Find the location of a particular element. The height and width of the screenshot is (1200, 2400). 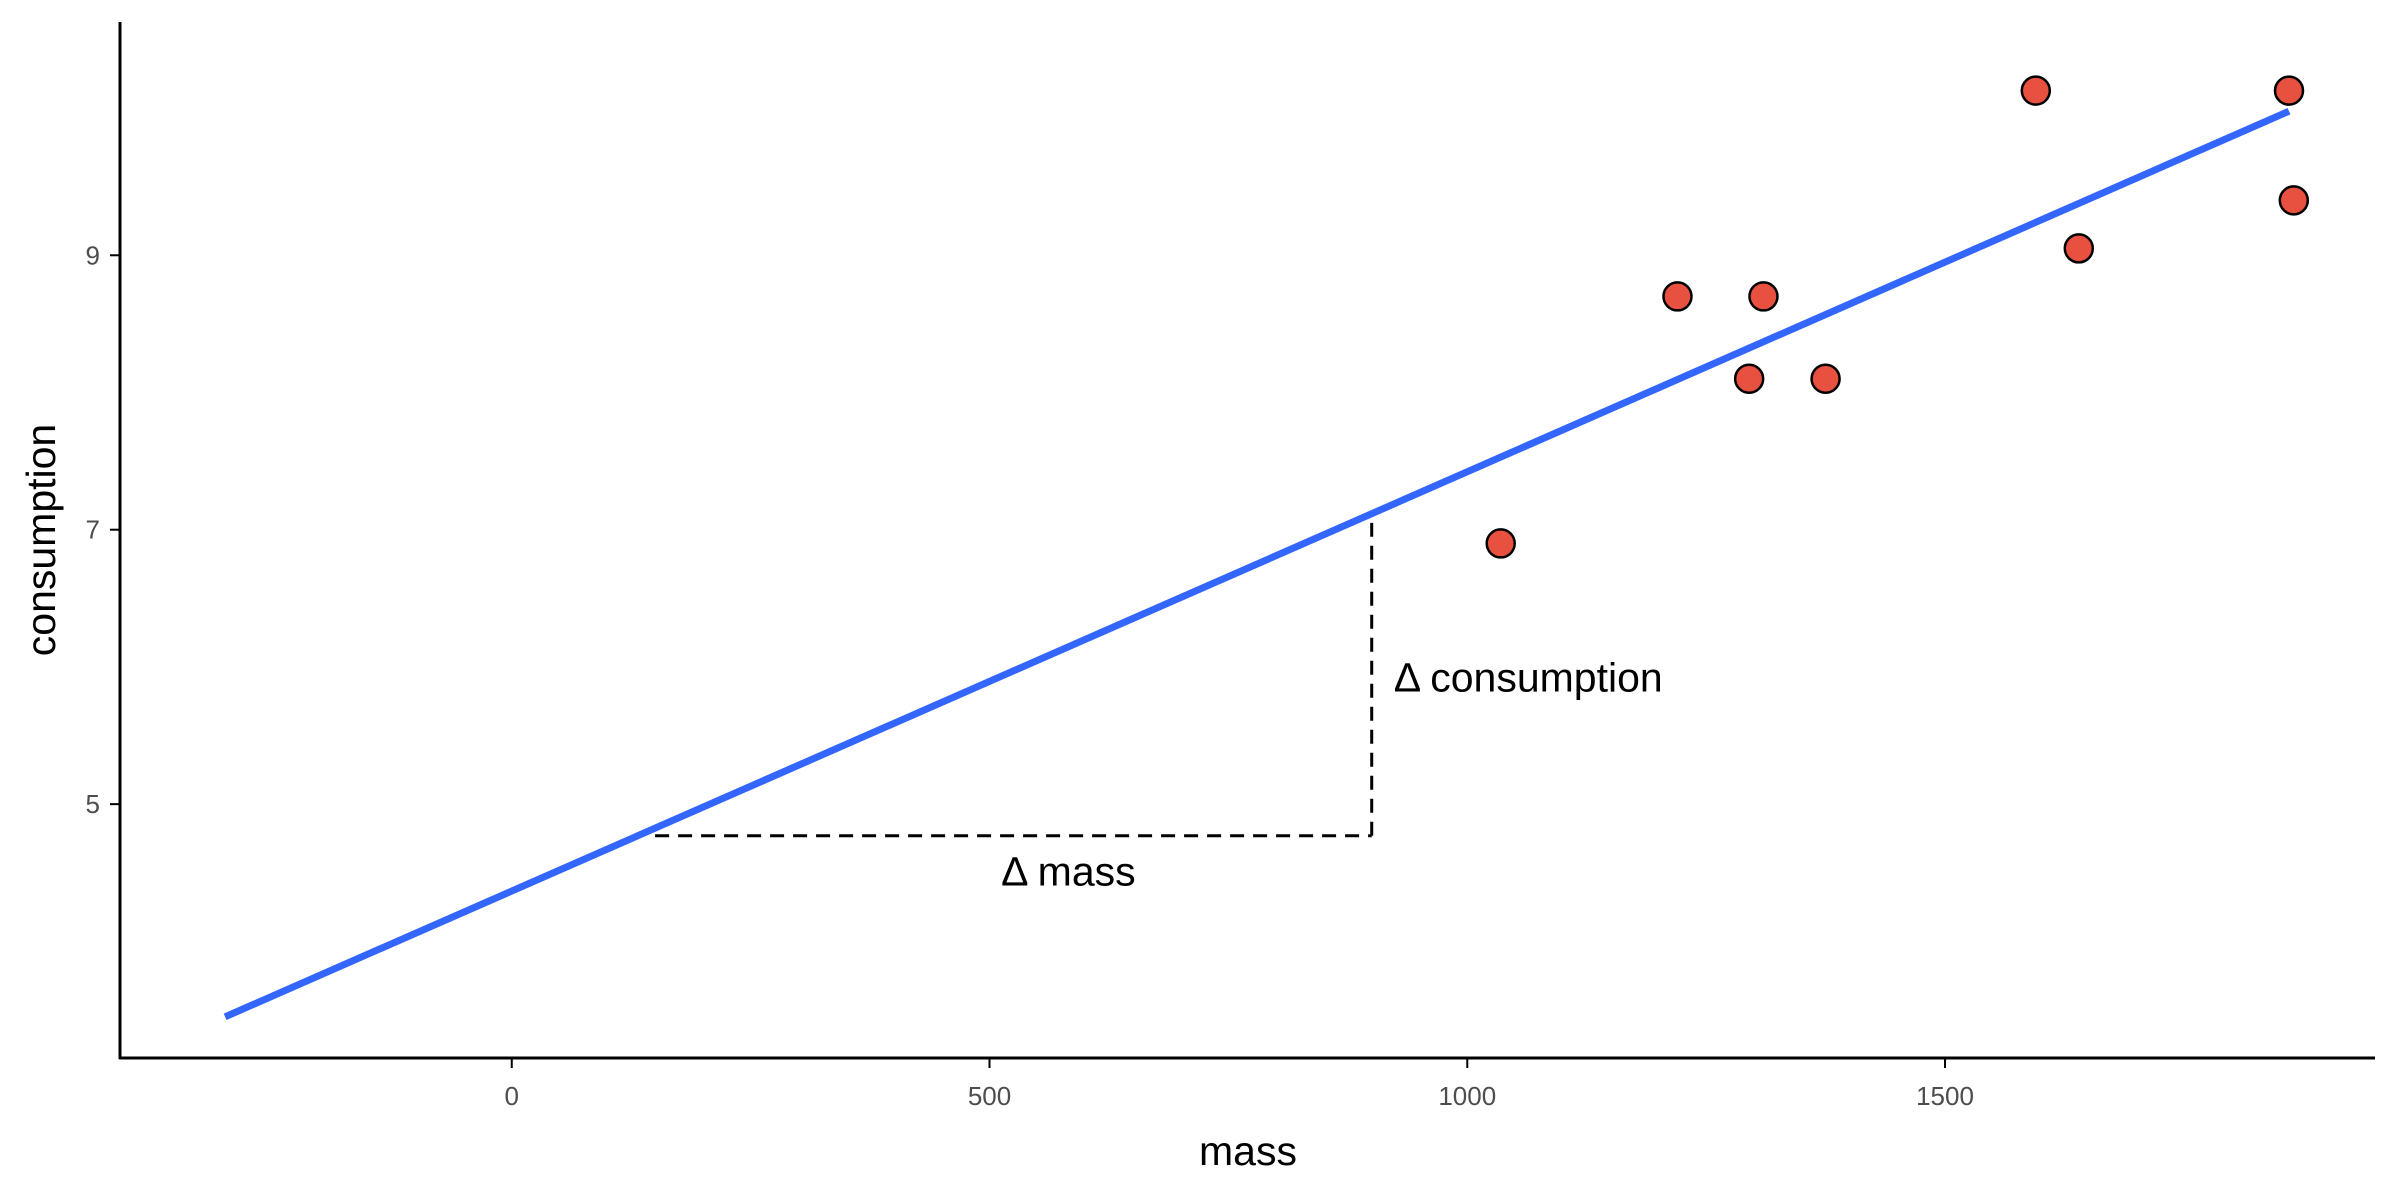

y-tick-label: 5 is located at coordinates (93, 804).